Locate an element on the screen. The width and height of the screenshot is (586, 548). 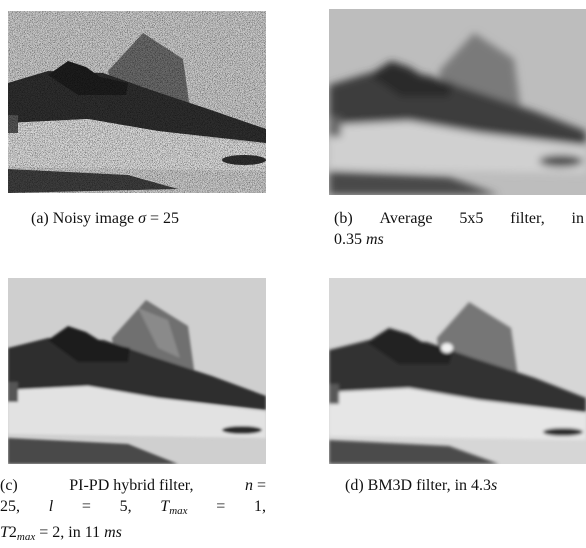
time-value: 4.3 is located at coordinates (481, 485).